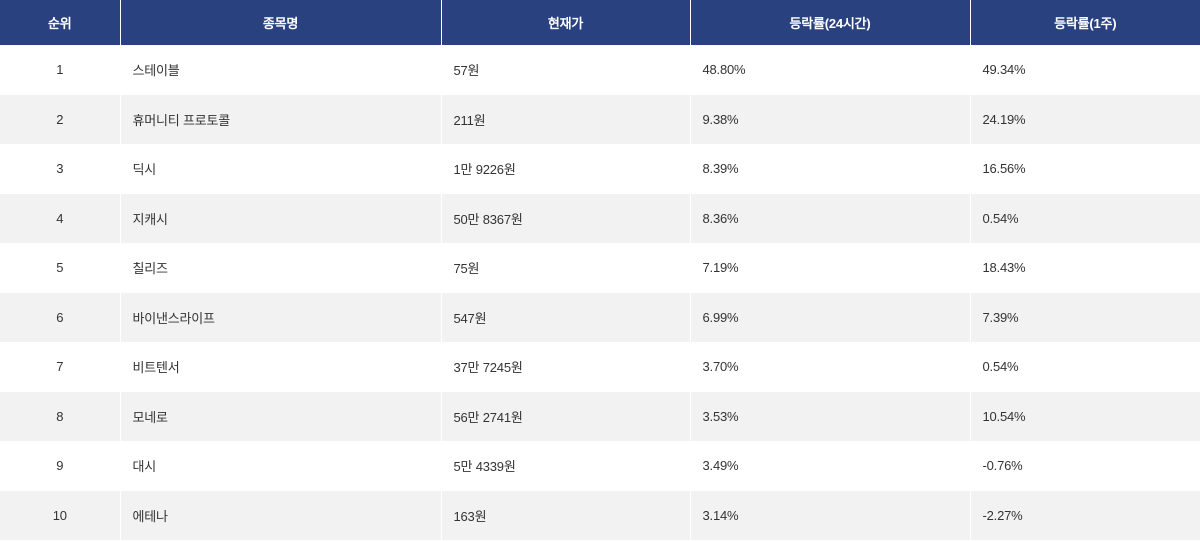  Describe the element at coordinates (281, 169) in the screenshot. I see `cell-name: 딕시` at that location.